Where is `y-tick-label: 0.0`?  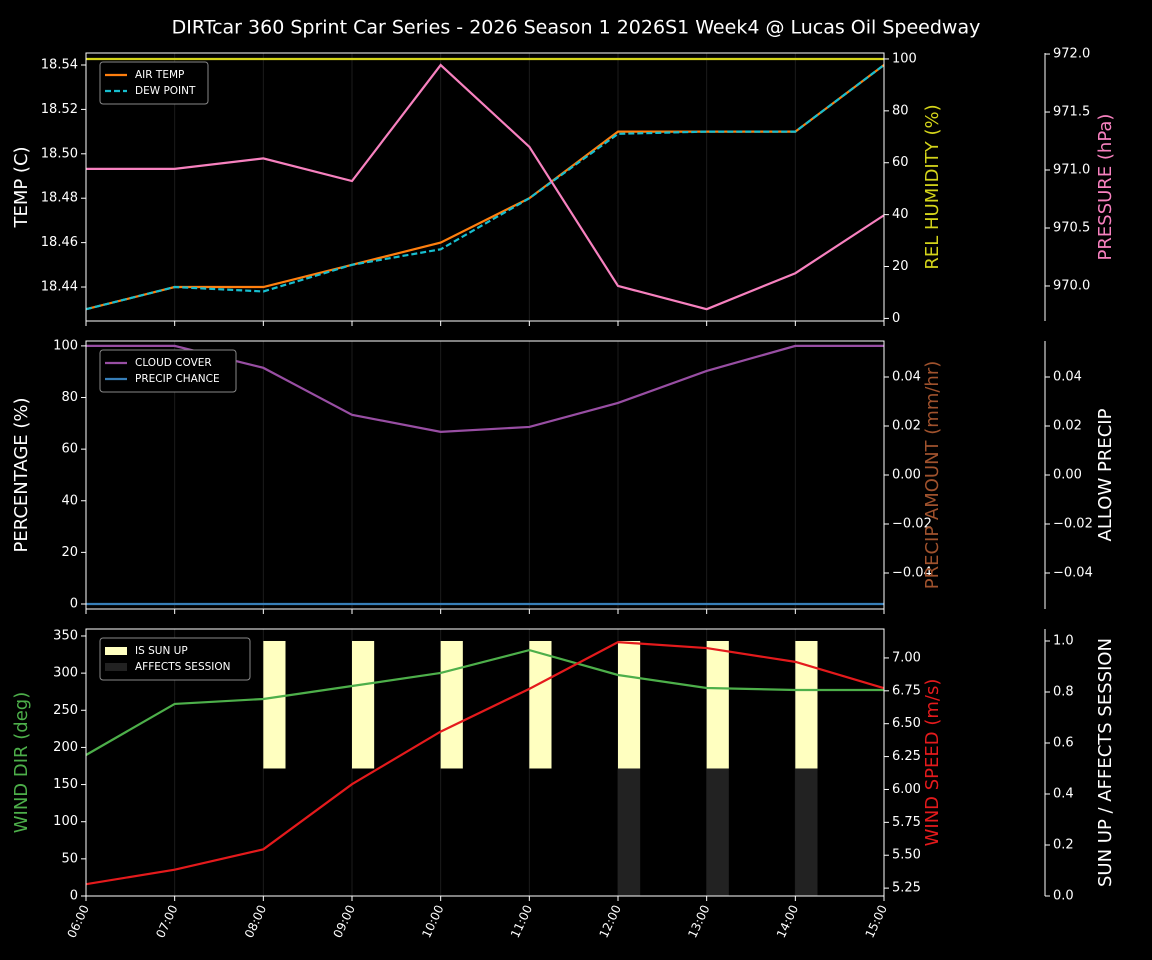
y-tick-label: 0.0 is located at coordinates (1063, 896).